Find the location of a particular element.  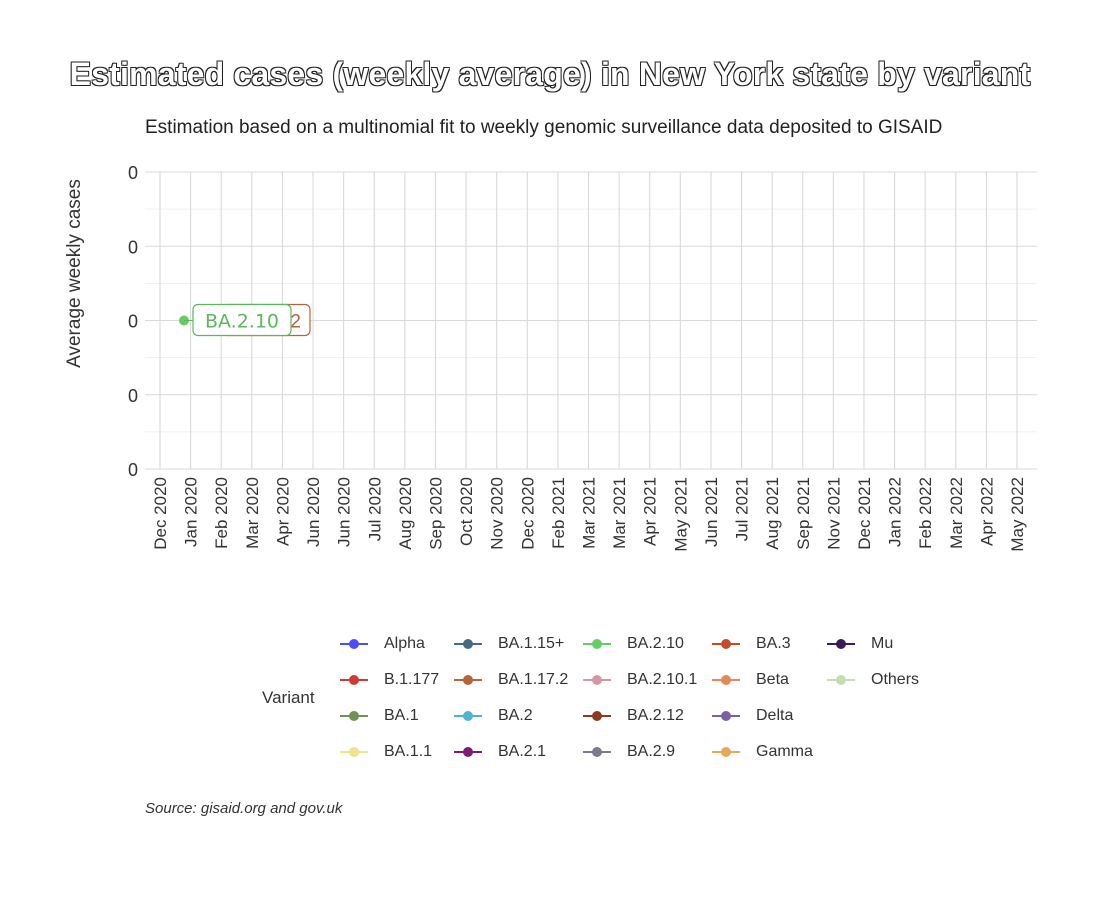

x-tick-label: Jun 2021 is located at coordinates (711, 512).